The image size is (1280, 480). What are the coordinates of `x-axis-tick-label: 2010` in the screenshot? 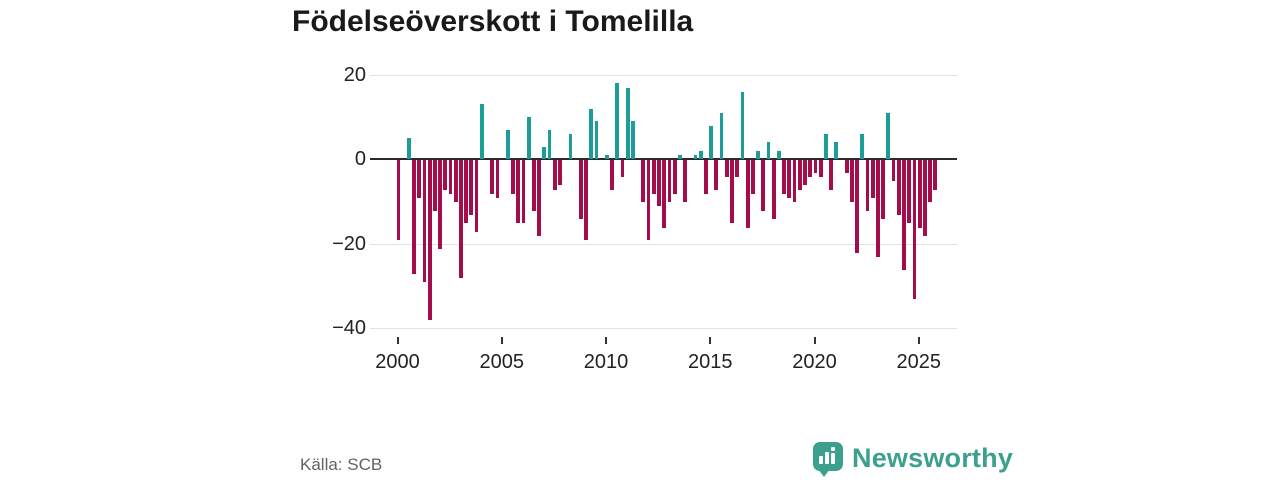 It's located at (606, 362).